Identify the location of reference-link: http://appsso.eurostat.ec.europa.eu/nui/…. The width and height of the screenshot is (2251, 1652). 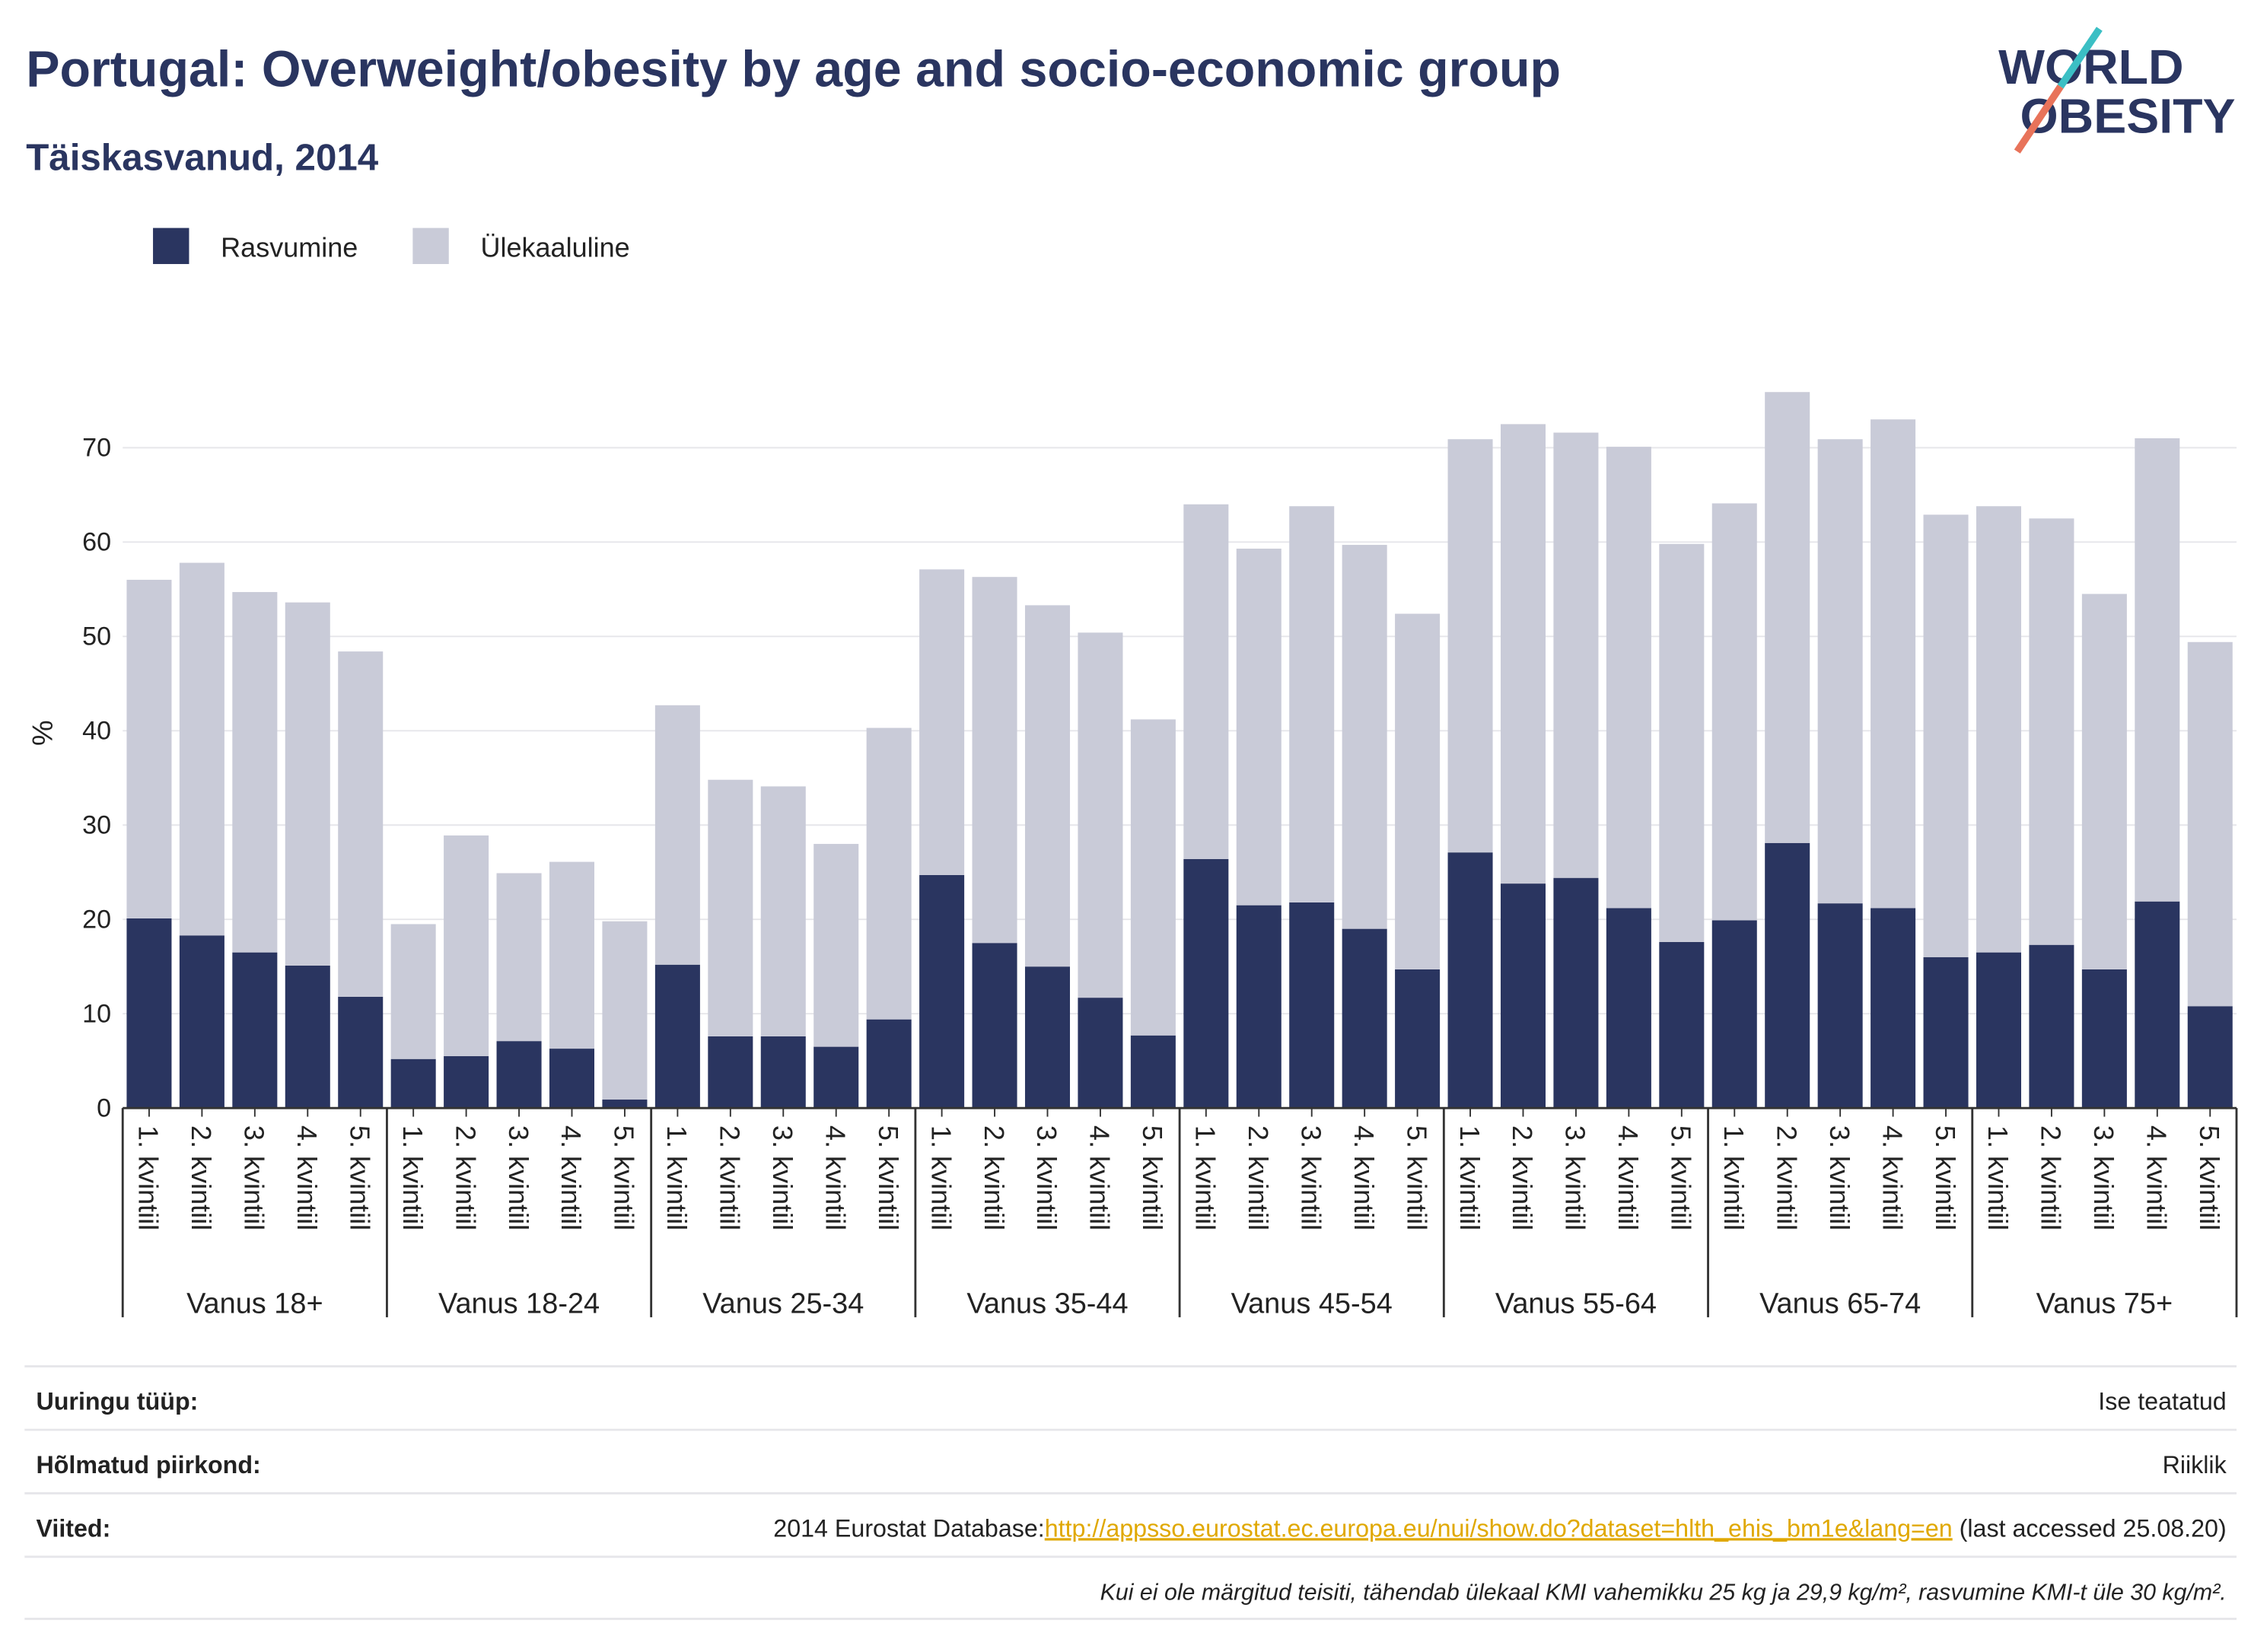
(1499, 1528).